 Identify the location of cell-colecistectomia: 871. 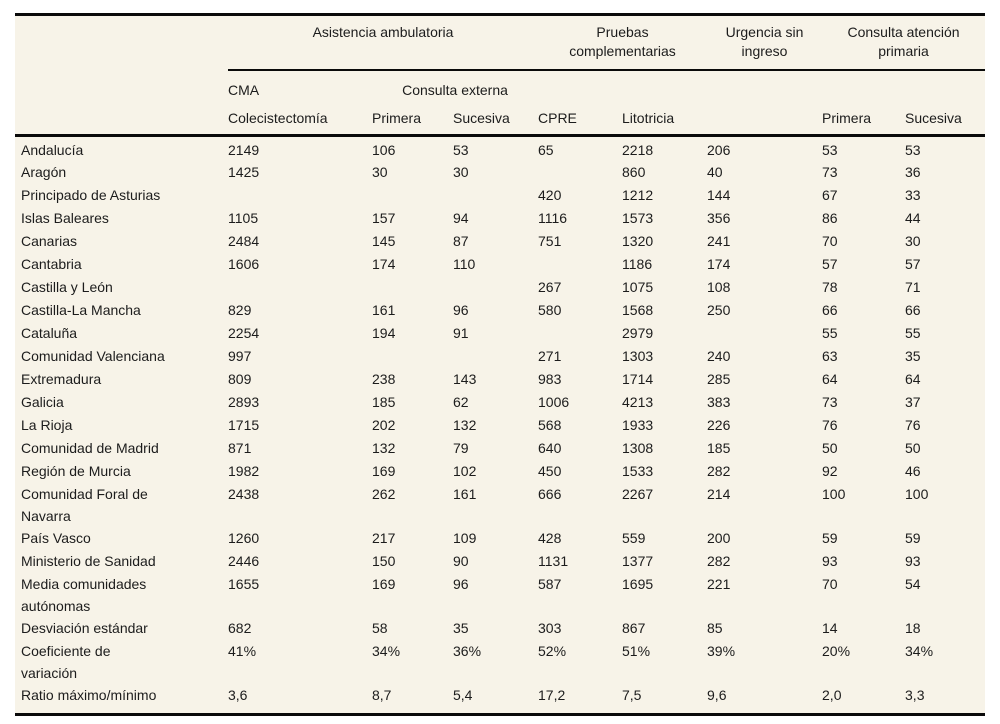
(240, 447).